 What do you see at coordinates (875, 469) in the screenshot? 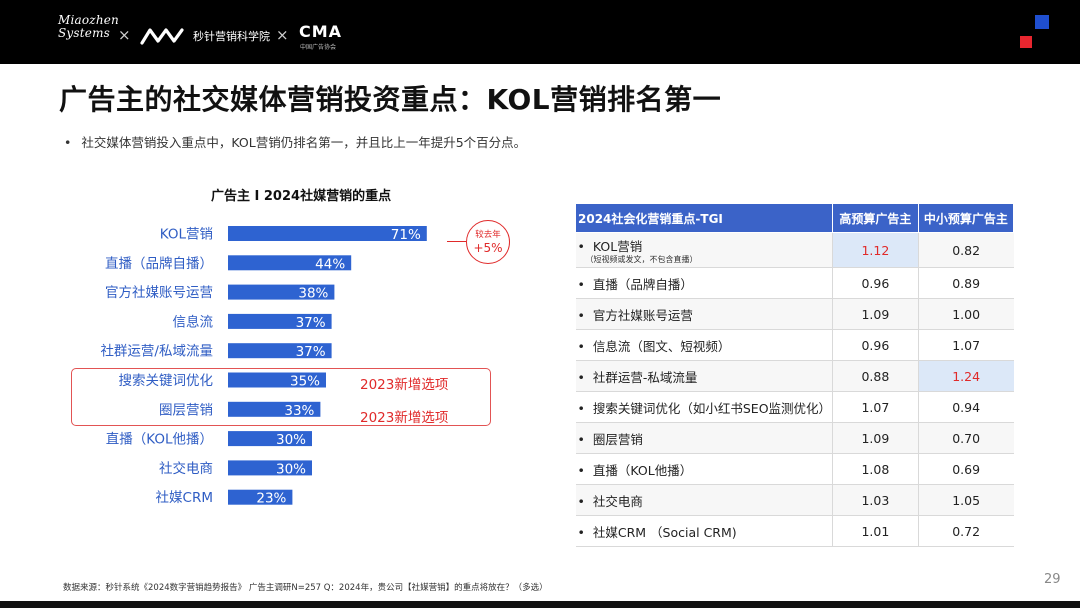
I see `table-cell-high-budget: 1.08` at bounding box center [875, 469].